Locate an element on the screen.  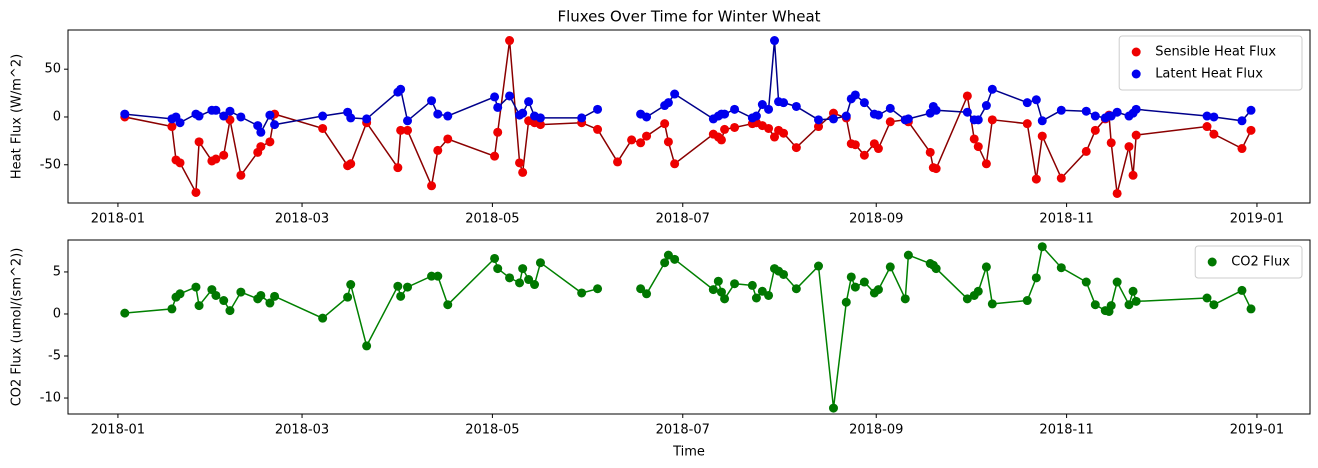
y-tick-label: 0 is located at coordinates (57, 116).